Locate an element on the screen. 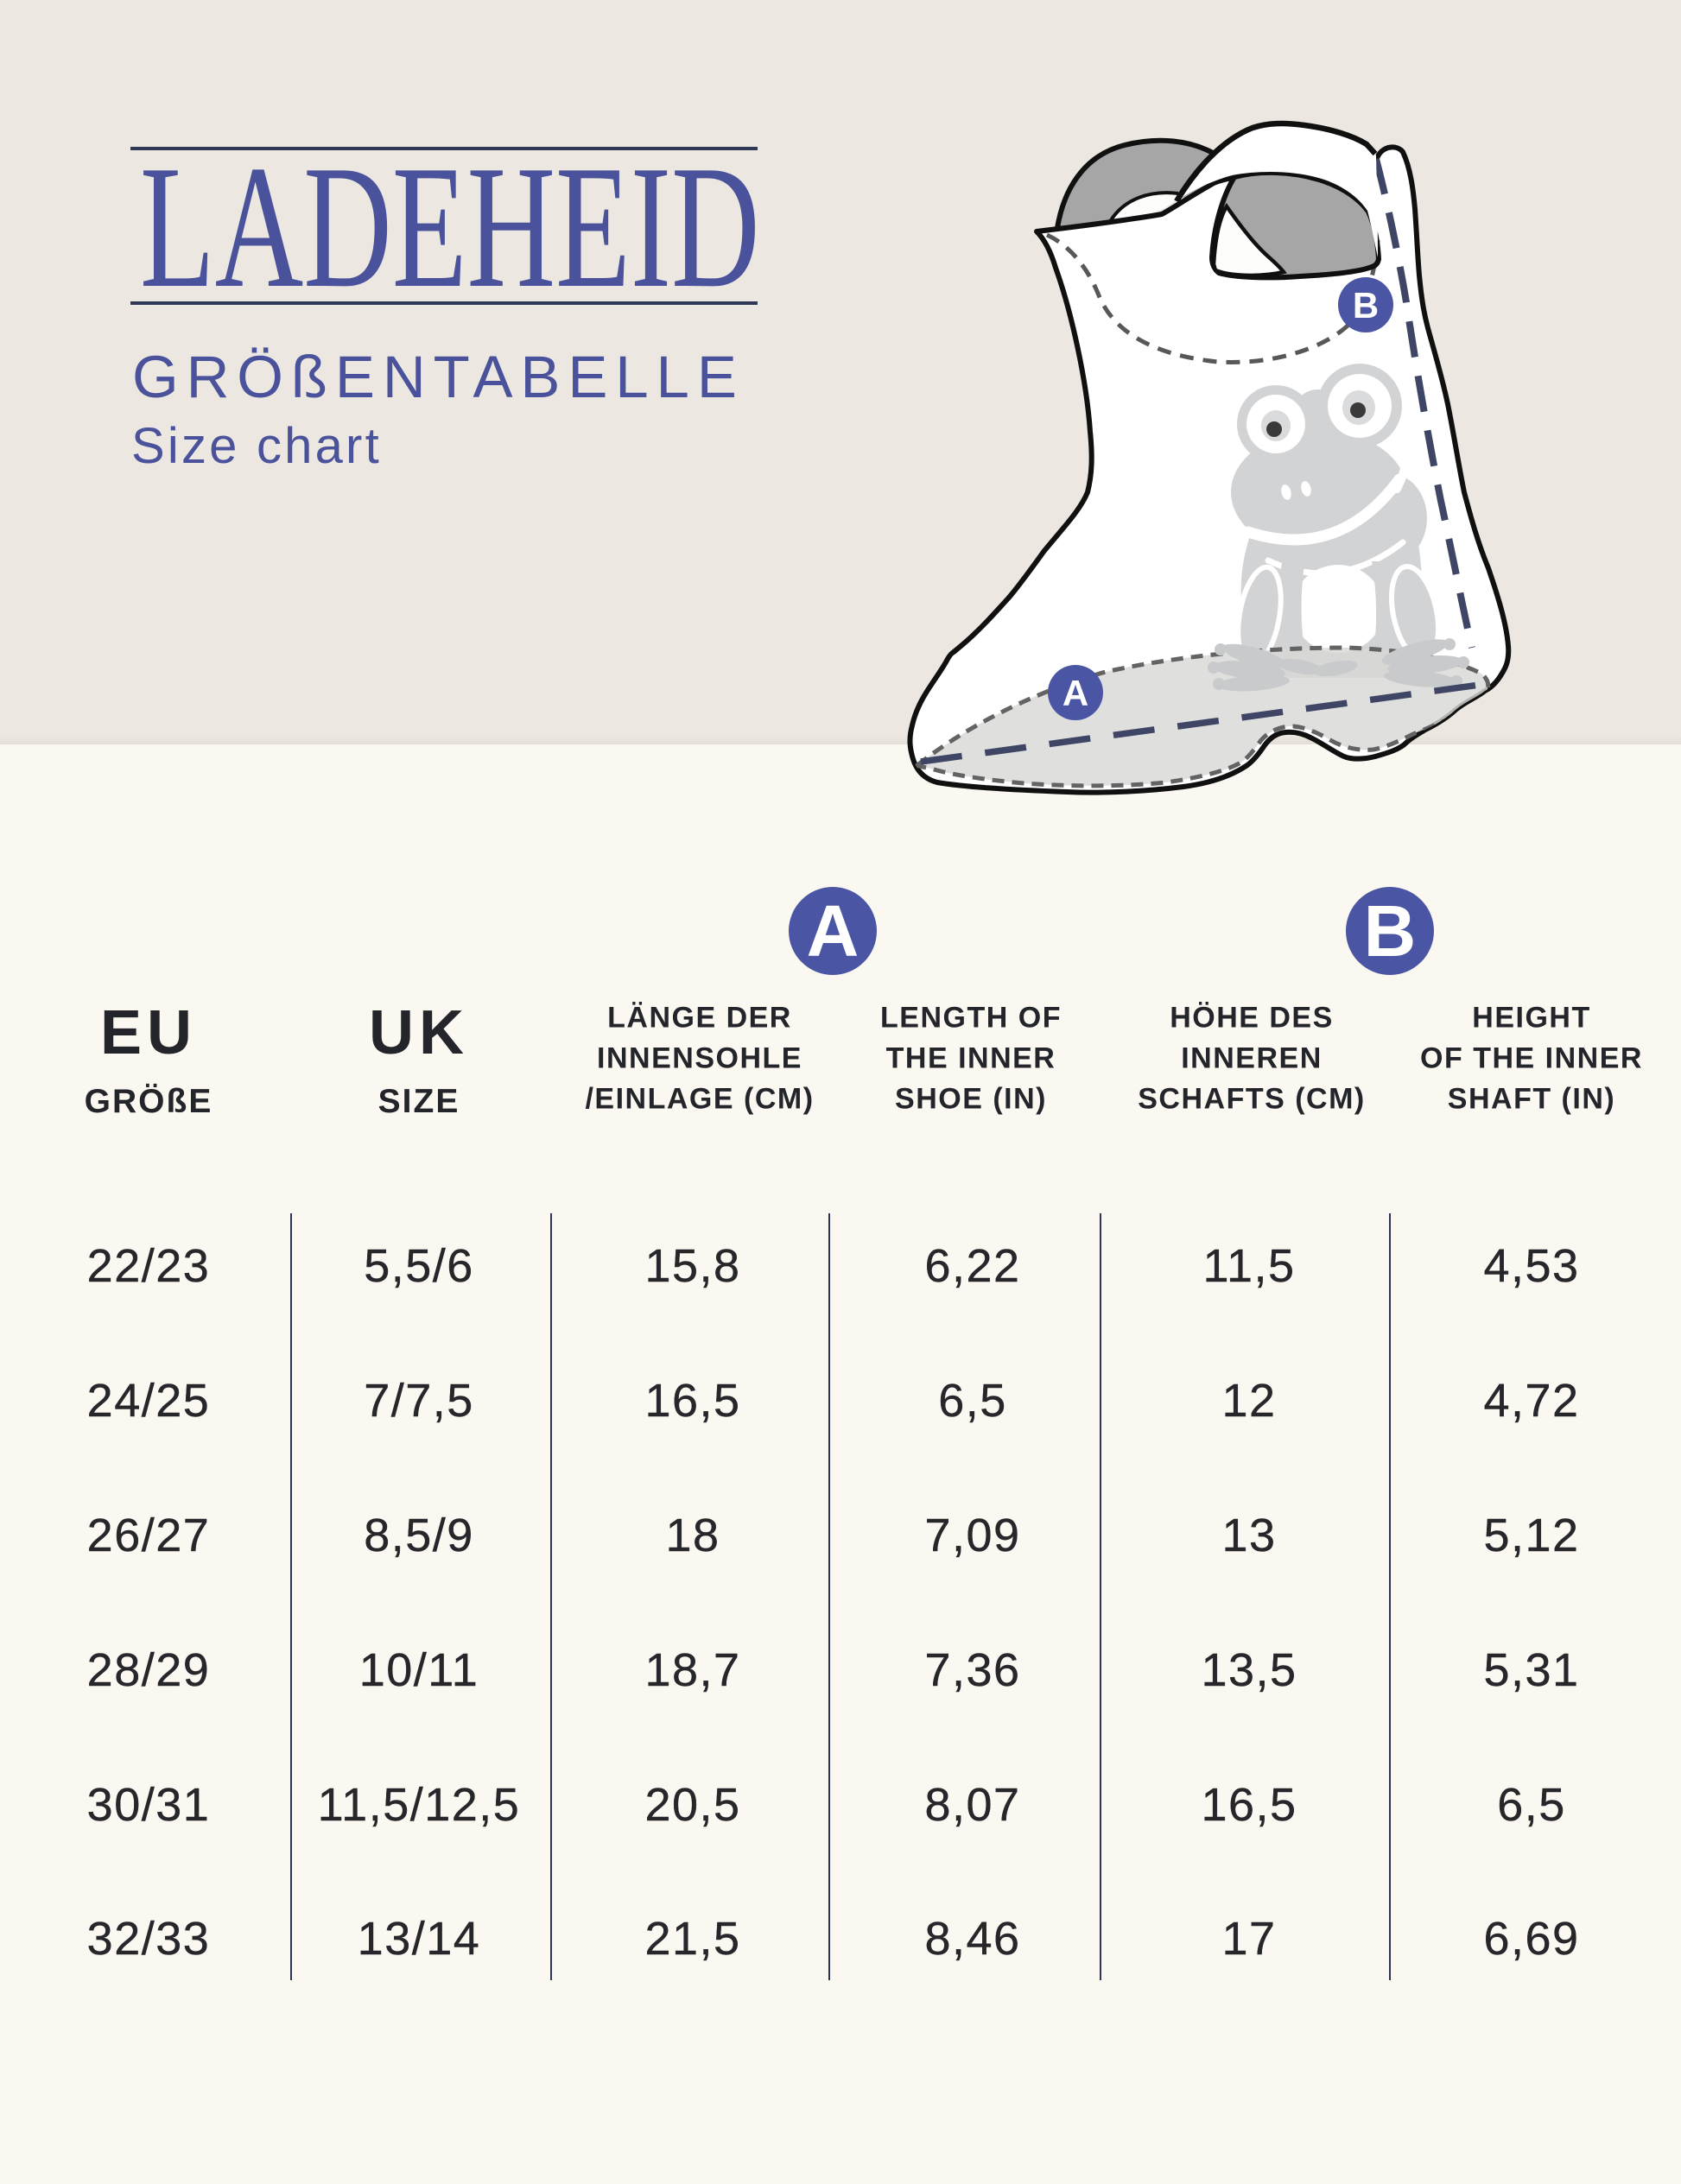 The width and height of the screenshot is (1681, 2184). svg-text: A is located at coordinates (1075, 693).